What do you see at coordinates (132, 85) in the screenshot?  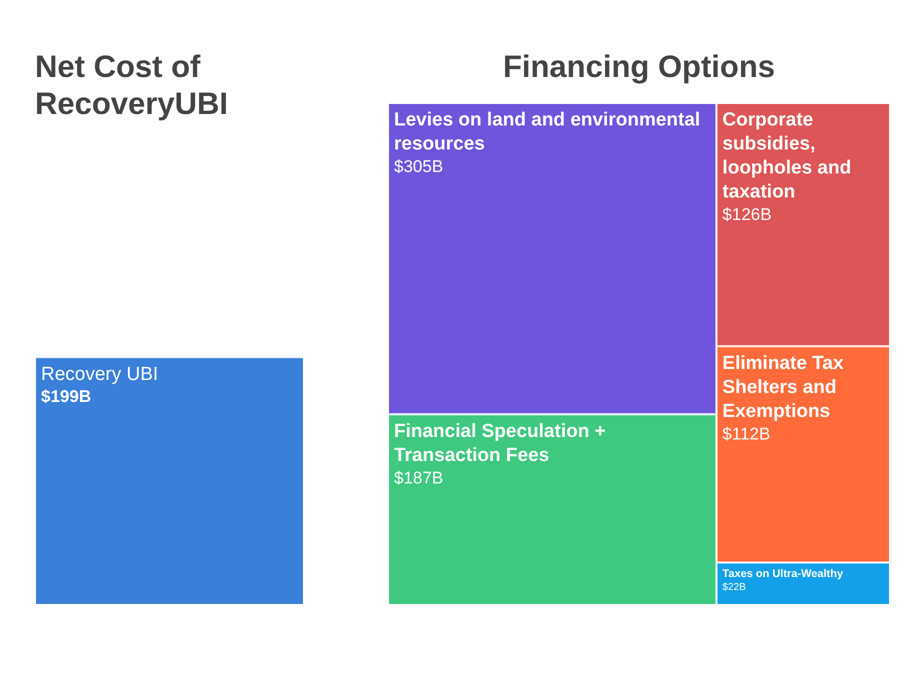 I see `text: Net Cost of RecoveryUBI` at bounding box center [132, 85].